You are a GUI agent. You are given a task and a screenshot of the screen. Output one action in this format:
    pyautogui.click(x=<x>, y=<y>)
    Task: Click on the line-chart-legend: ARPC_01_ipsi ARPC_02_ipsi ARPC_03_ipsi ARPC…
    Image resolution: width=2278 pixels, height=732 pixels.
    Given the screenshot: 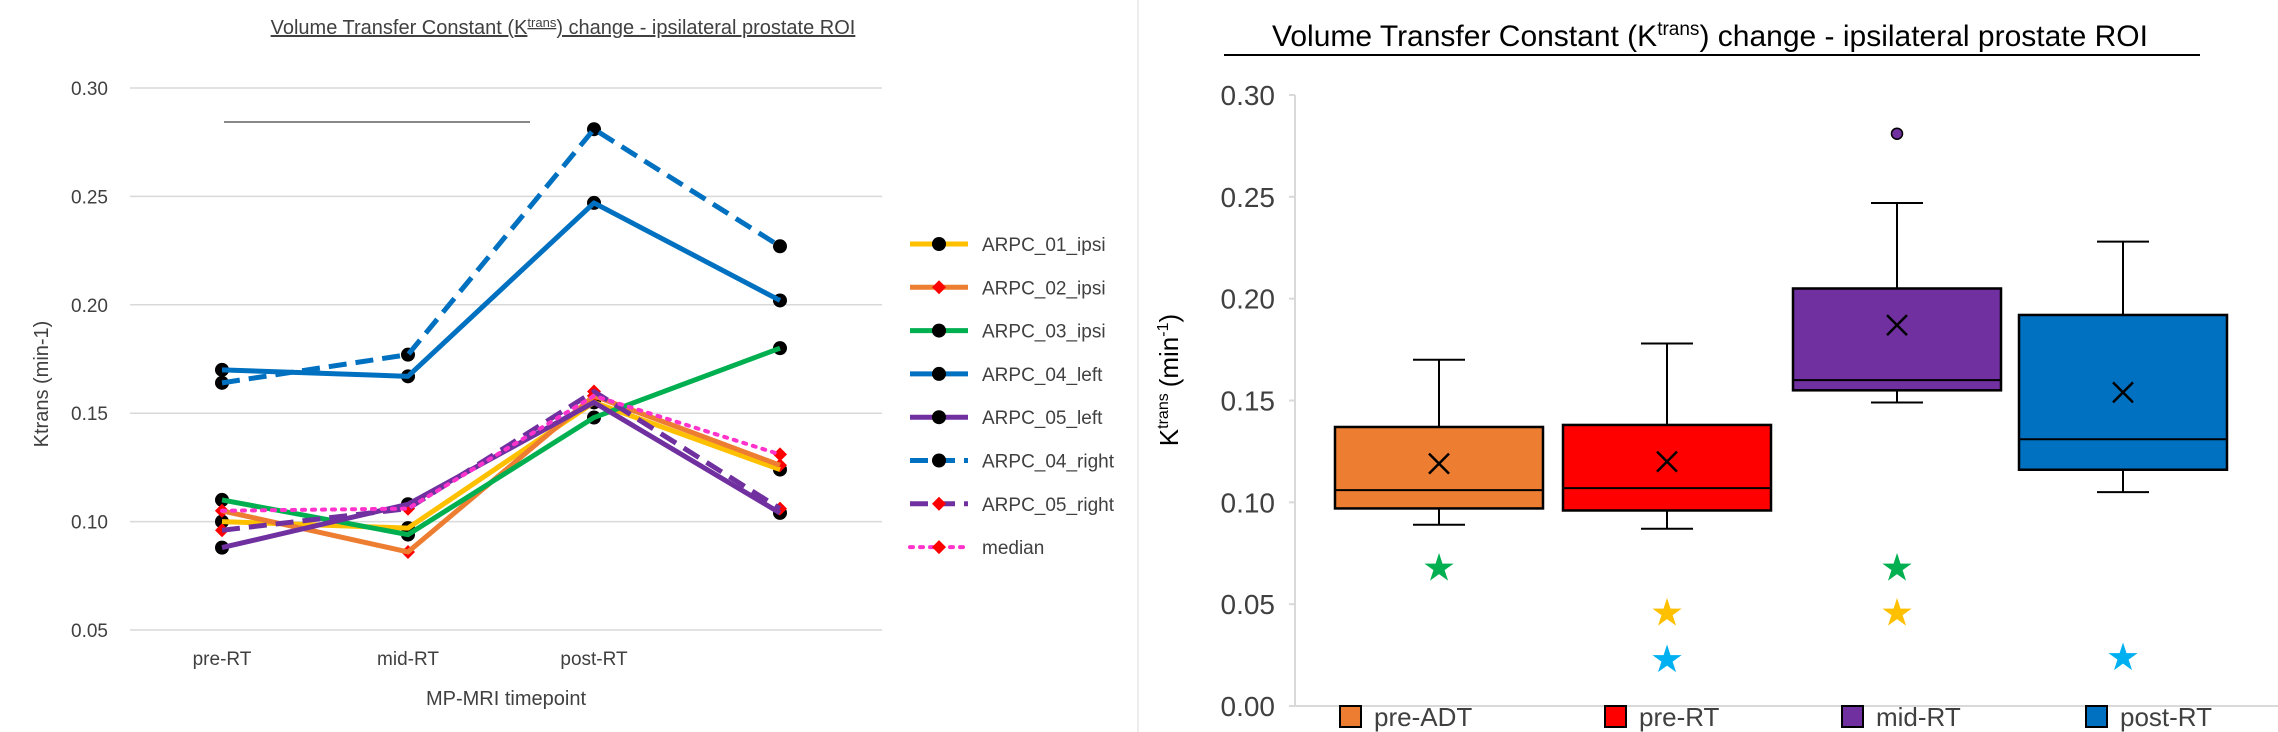 What is the action you would take?
    pyautogui.click(x=1011, y=397)
    